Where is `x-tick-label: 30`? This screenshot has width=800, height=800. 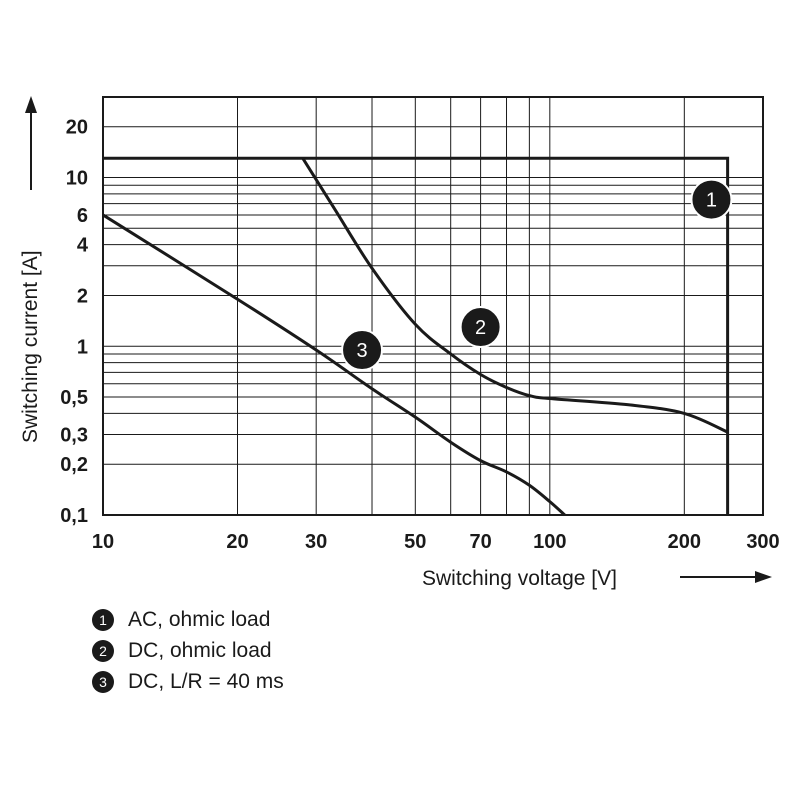 x-tick-label: 30 is located at coordinates (316, 542).